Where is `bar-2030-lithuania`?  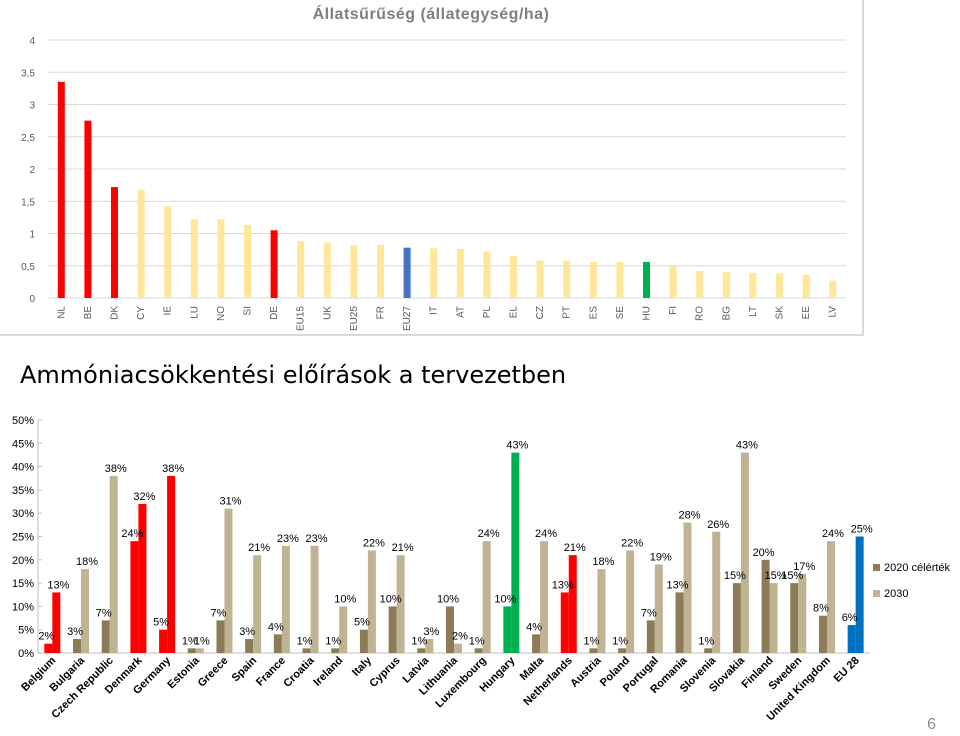 bar-2030-lithuania is located at coordinates (458, 648).